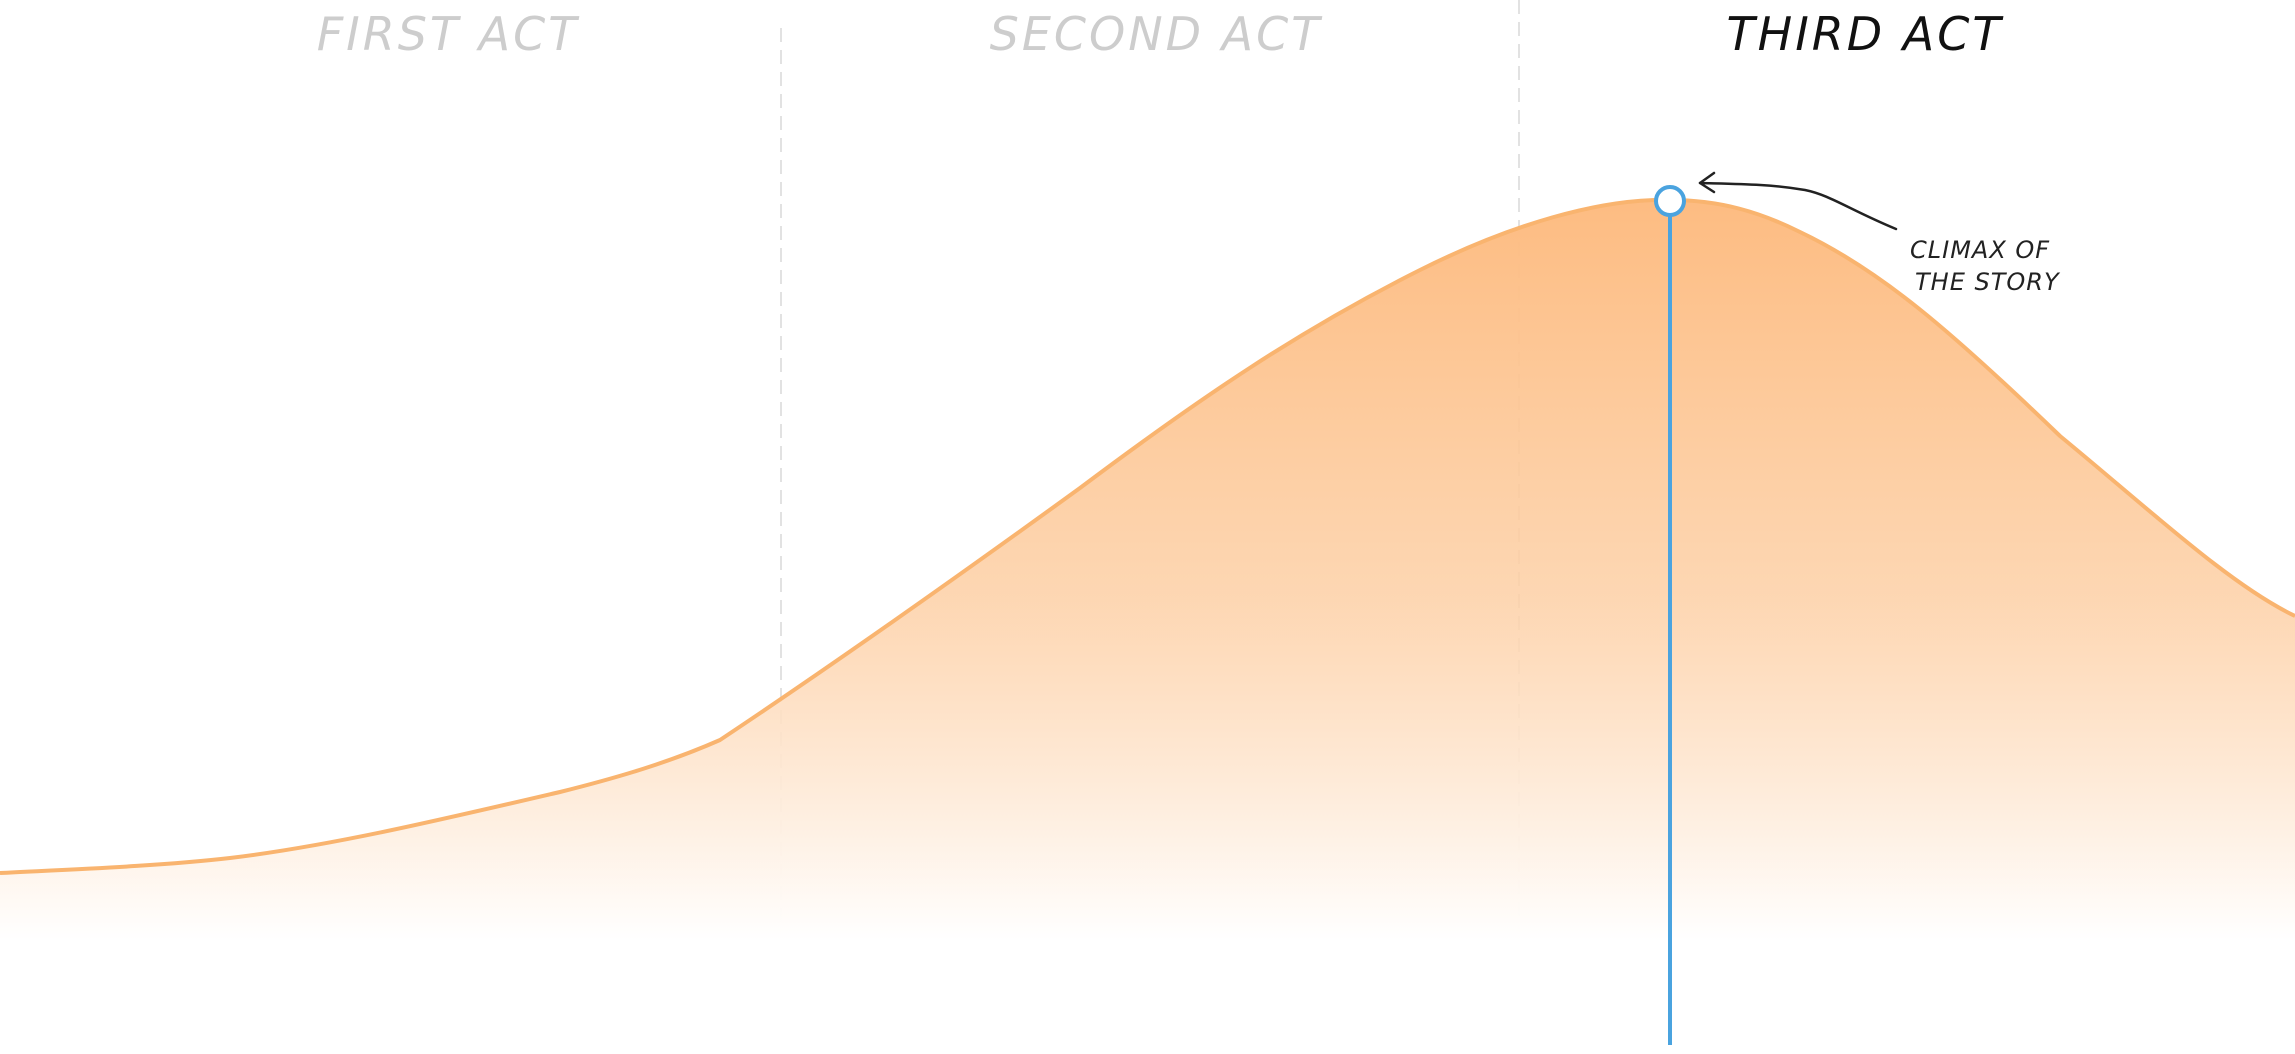  Describe the element at coordinates (1157, 34) in the screenshot. I see `act-label-second: SECOND ACT` at that location.